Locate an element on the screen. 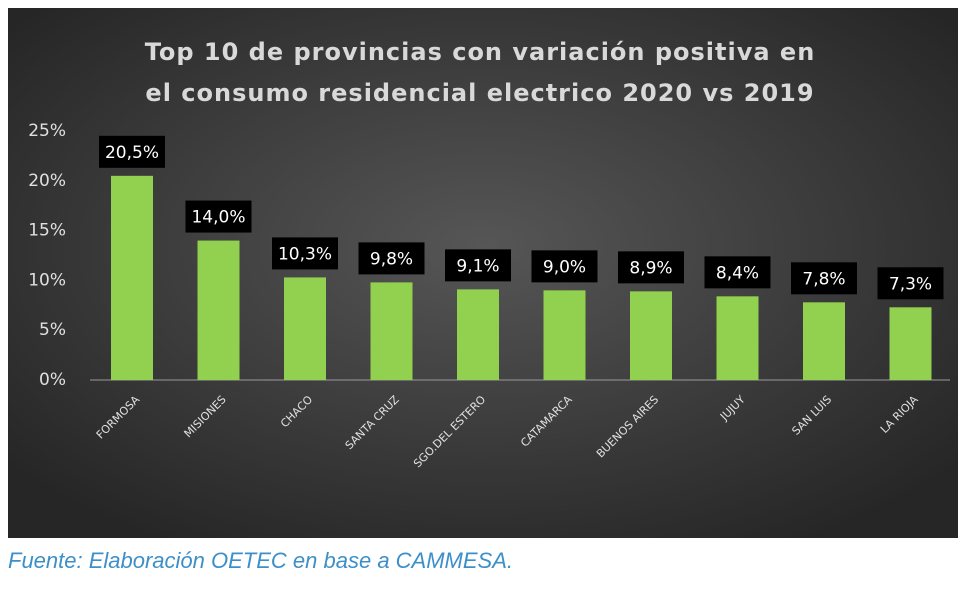 The width and height of the screenshot is (970, 592). value-label: 9,1% is located at coordinates (477, 266).